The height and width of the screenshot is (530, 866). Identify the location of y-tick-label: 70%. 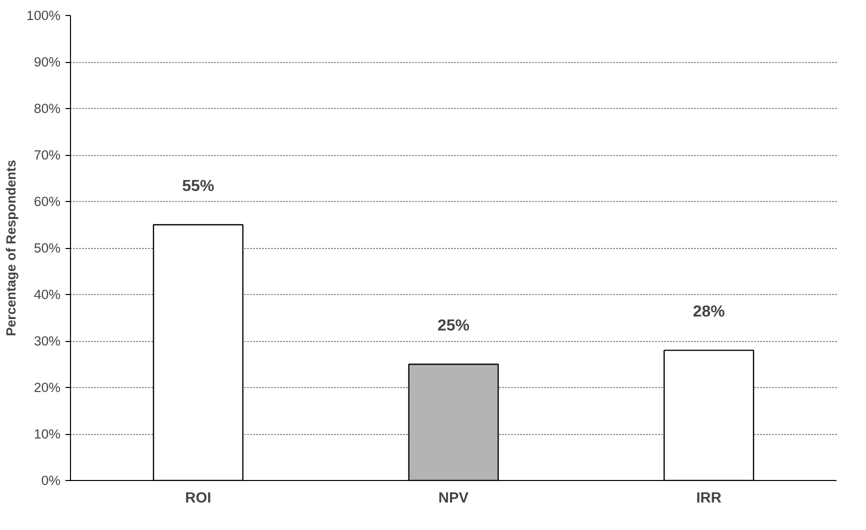
(47, 155).